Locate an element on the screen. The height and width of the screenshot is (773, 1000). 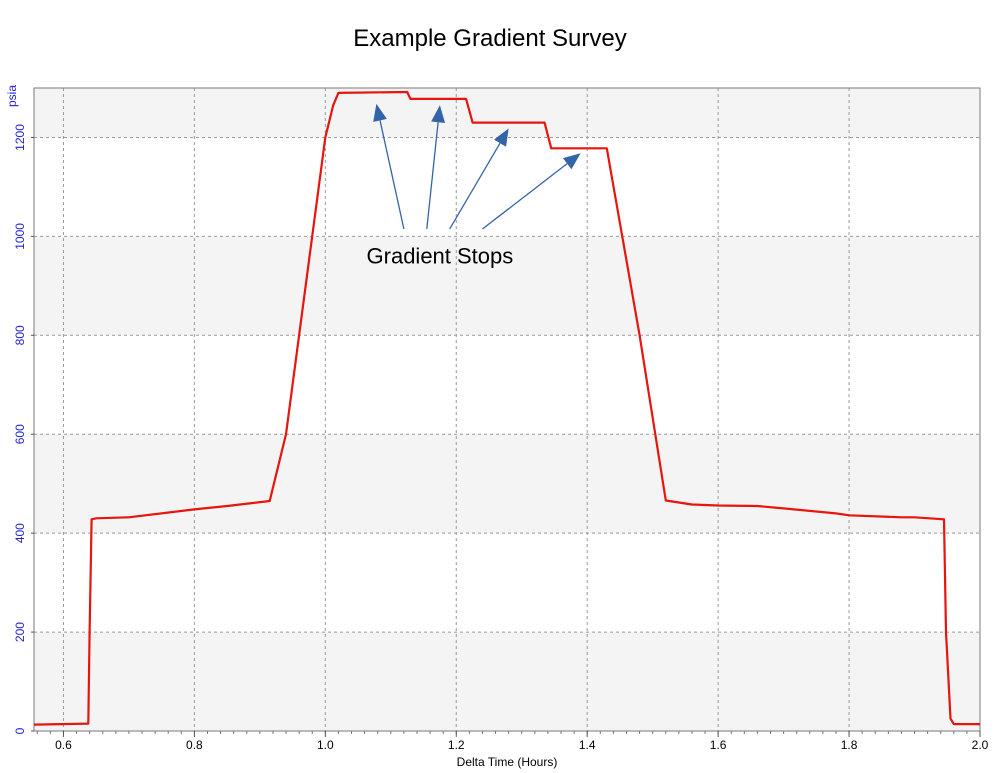
y-axis-label: psia is located at coordinates (12, 96).